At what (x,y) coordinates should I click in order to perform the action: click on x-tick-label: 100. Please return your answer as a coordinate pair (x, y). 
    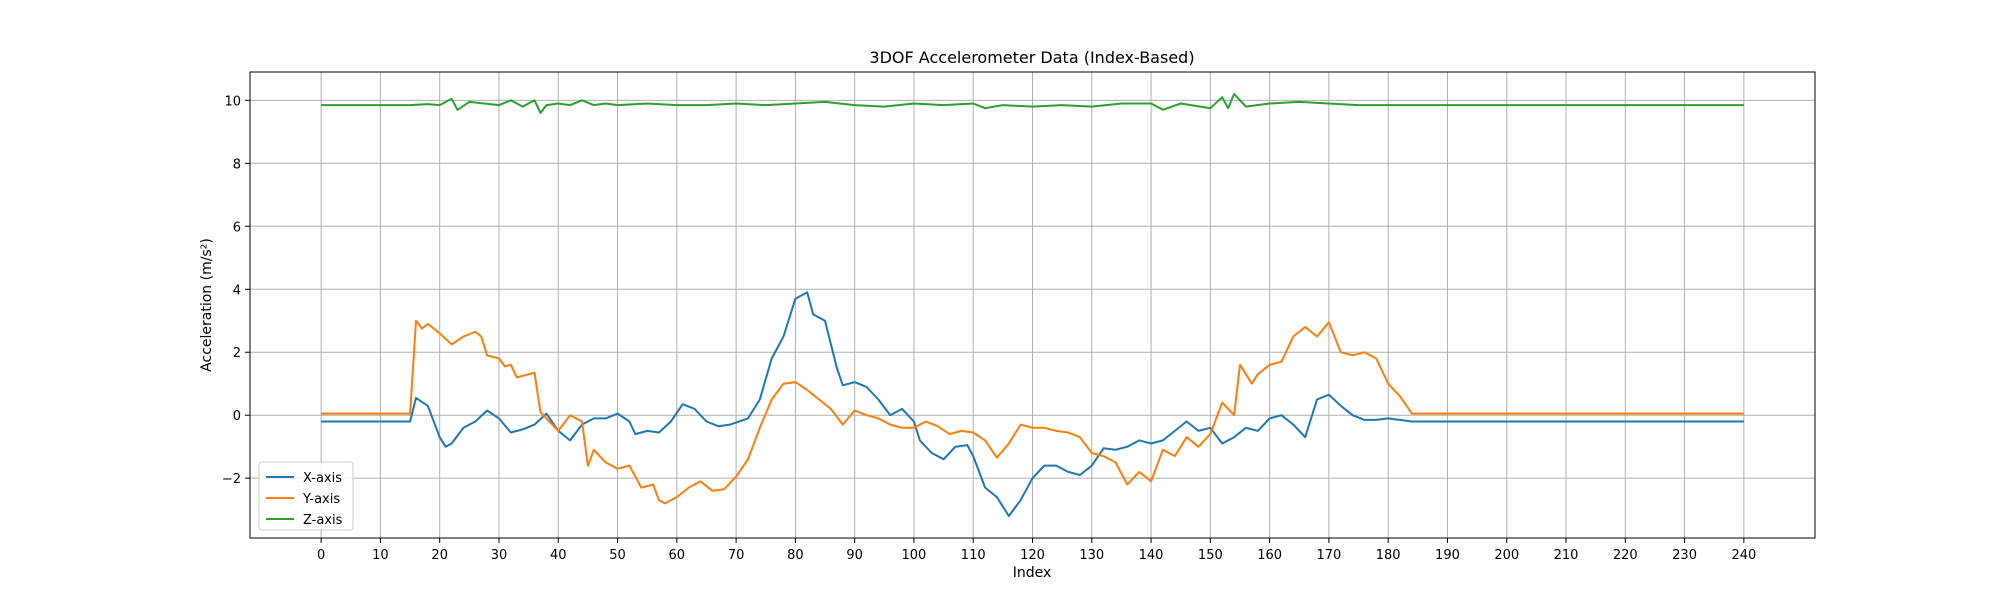
    Looking at the image, I should click on (914, 555).